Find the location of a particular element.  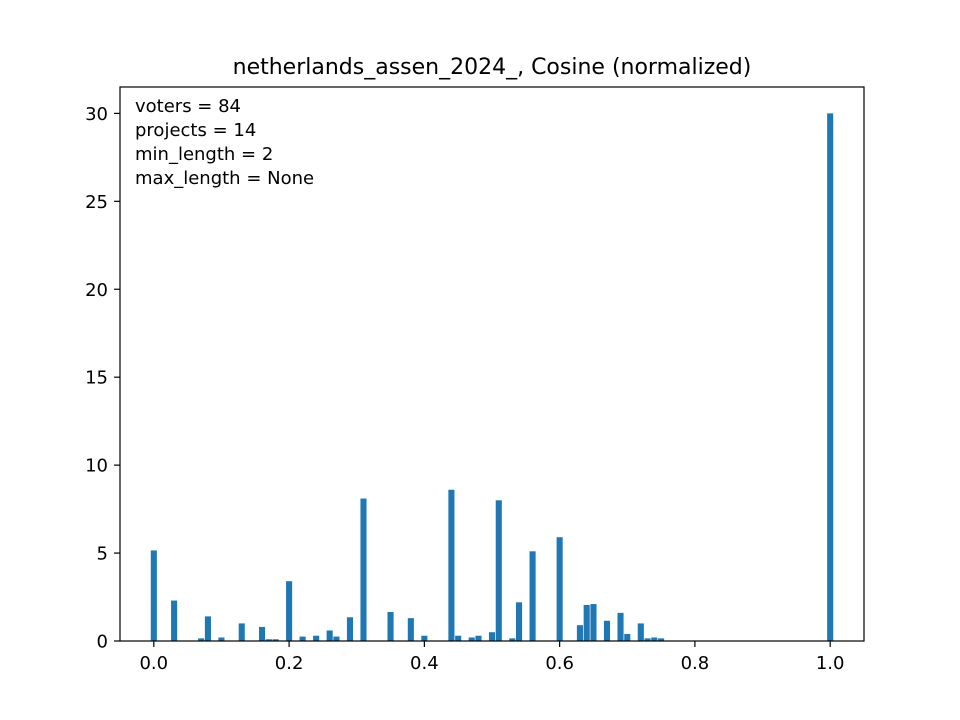

x-tick-label: 0.6 is located at coordinates (559, 663).